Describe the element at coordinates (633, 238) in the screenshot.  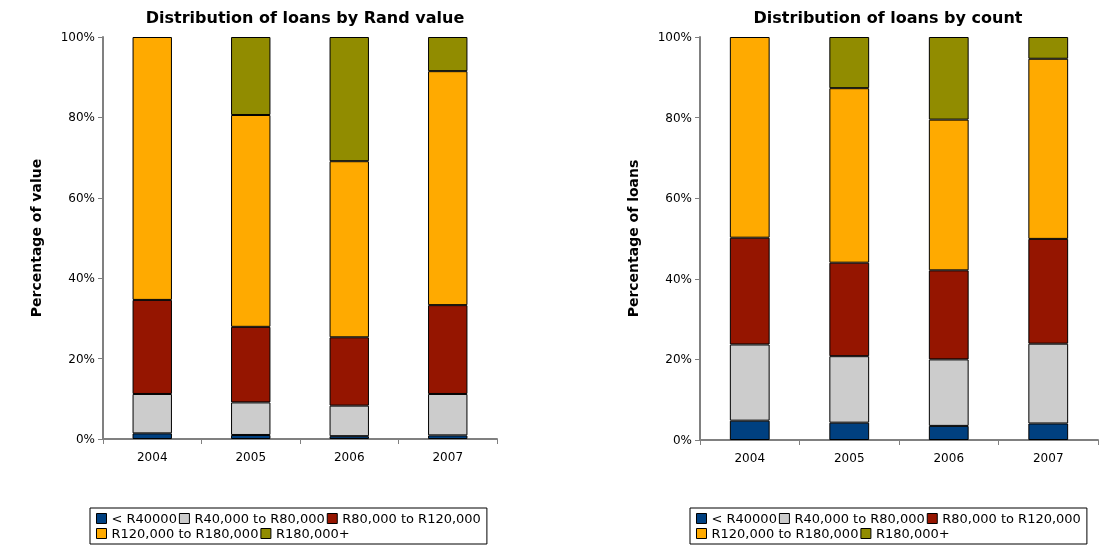
I see `y-axis-title: Percentage of loans` at that location.